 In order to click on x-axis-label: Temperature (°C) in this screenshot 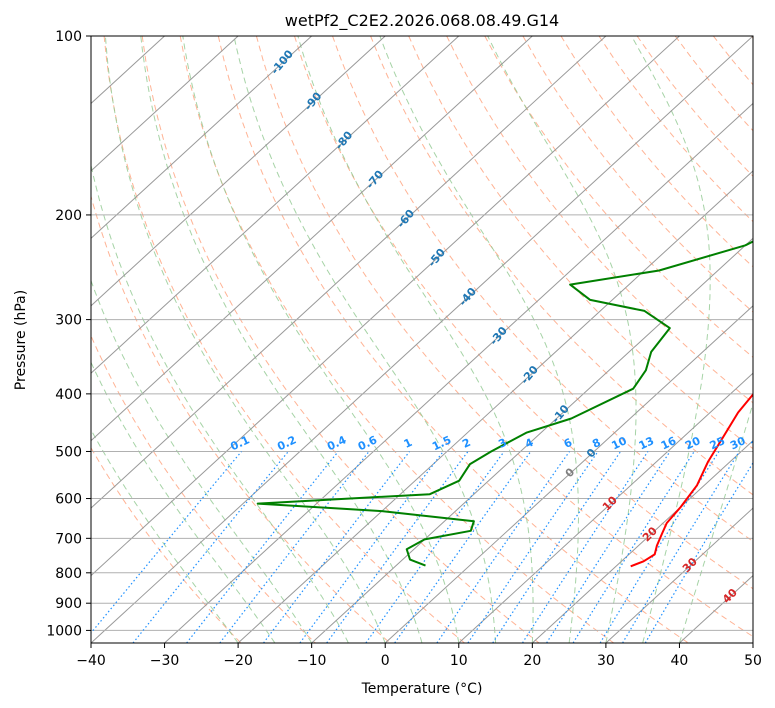, I will do `click(422, 689)`.